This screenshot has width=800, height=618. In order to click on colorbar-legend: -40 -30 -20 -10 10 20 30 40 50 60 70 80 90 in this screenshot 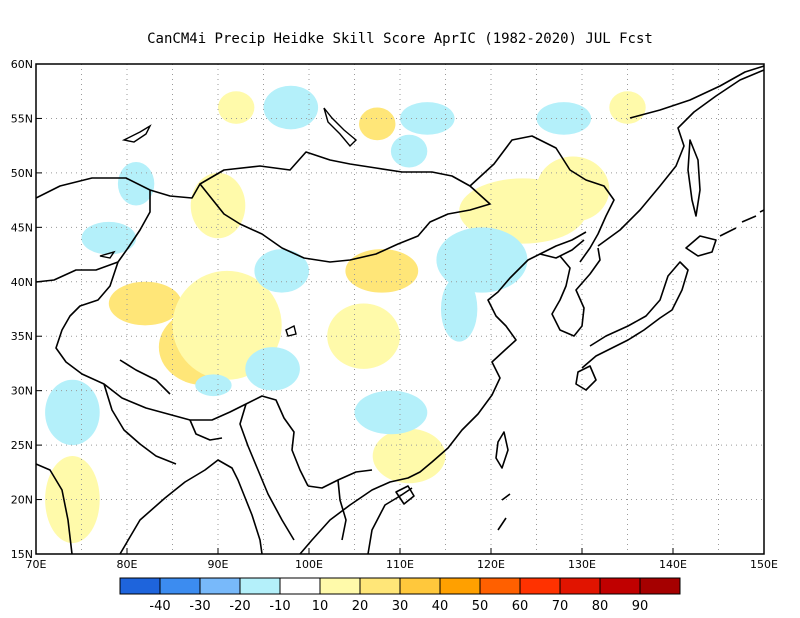, I will do `click(400, 595)`.